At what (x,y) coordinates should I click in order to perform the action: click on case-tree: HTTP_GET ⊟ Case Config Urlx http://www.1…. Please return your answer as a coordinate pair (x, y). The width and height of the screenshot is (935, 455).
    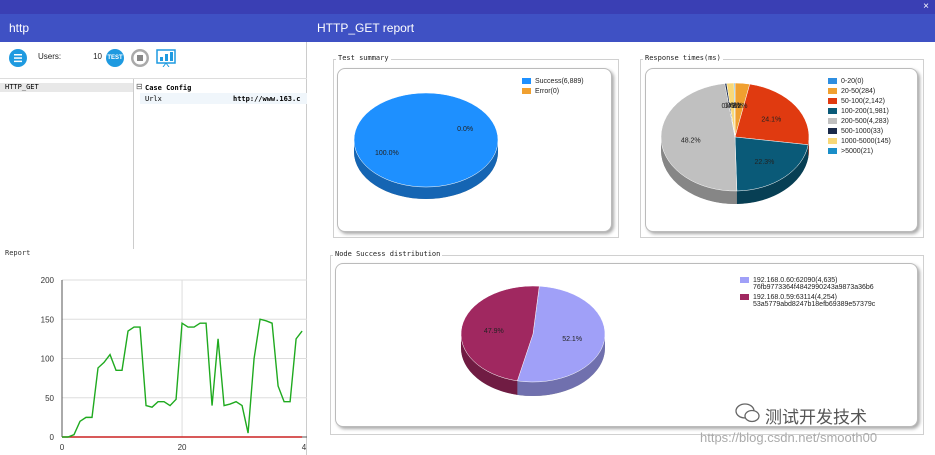
    Looking at the image, I should click on (153, 163).